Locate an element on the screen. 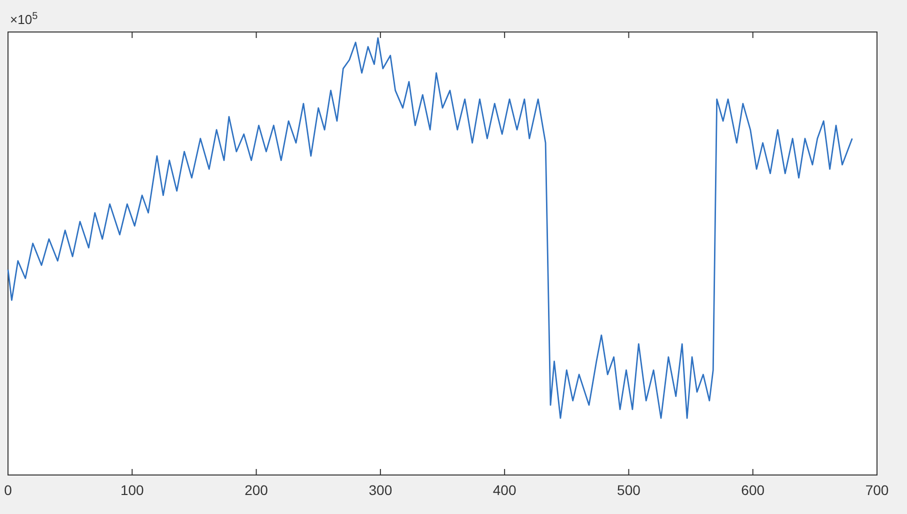 This screenshot has width=907, height=514. x-tick-label: 200 is located at coordinates (256, 490).